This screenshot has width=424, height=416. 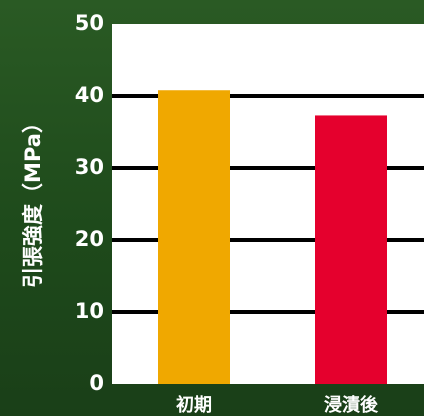 I want to click on x-axis-categories: 初期 浸漬後, so click(x=277, y=405).